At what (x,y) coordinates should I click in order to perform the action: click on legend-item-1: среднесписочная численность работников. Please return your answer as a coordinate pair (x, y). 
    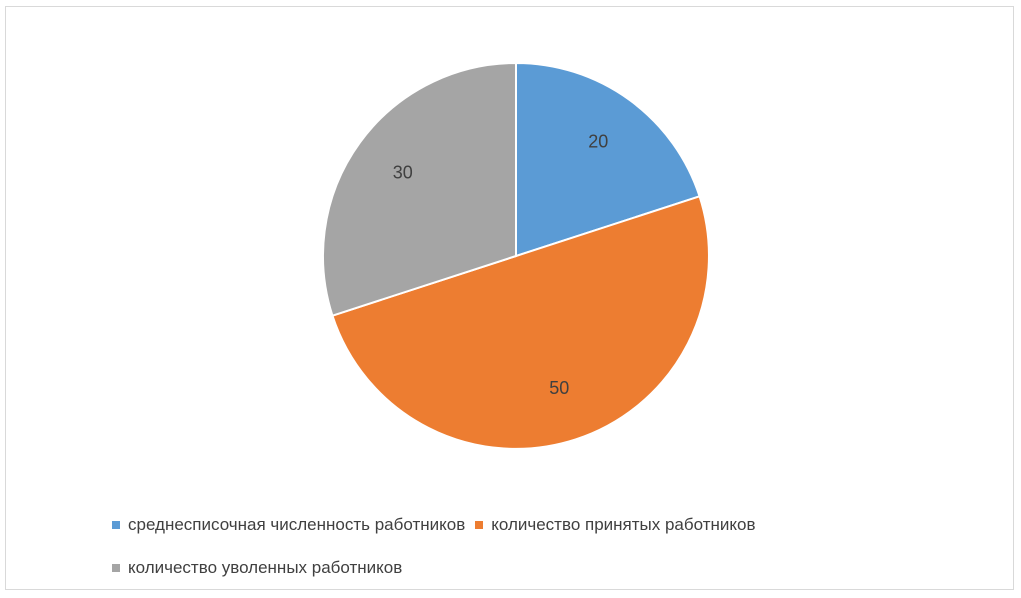
    Looking at the image, I should click on (288, 525).